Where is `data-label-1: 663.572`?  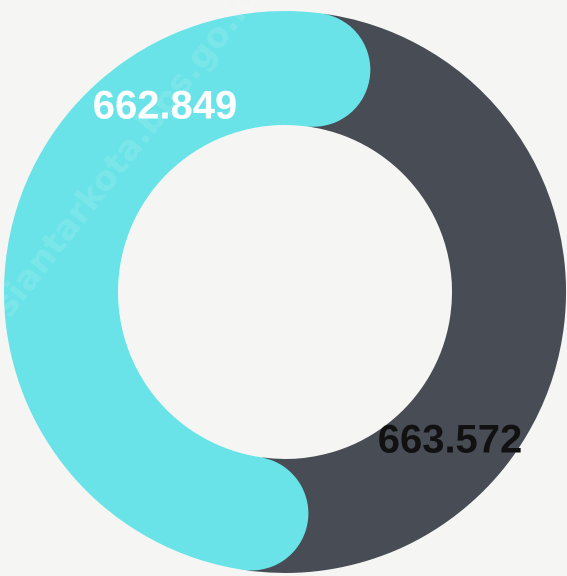 data-label-1: 663.572 is located at coordinates (450, 440).